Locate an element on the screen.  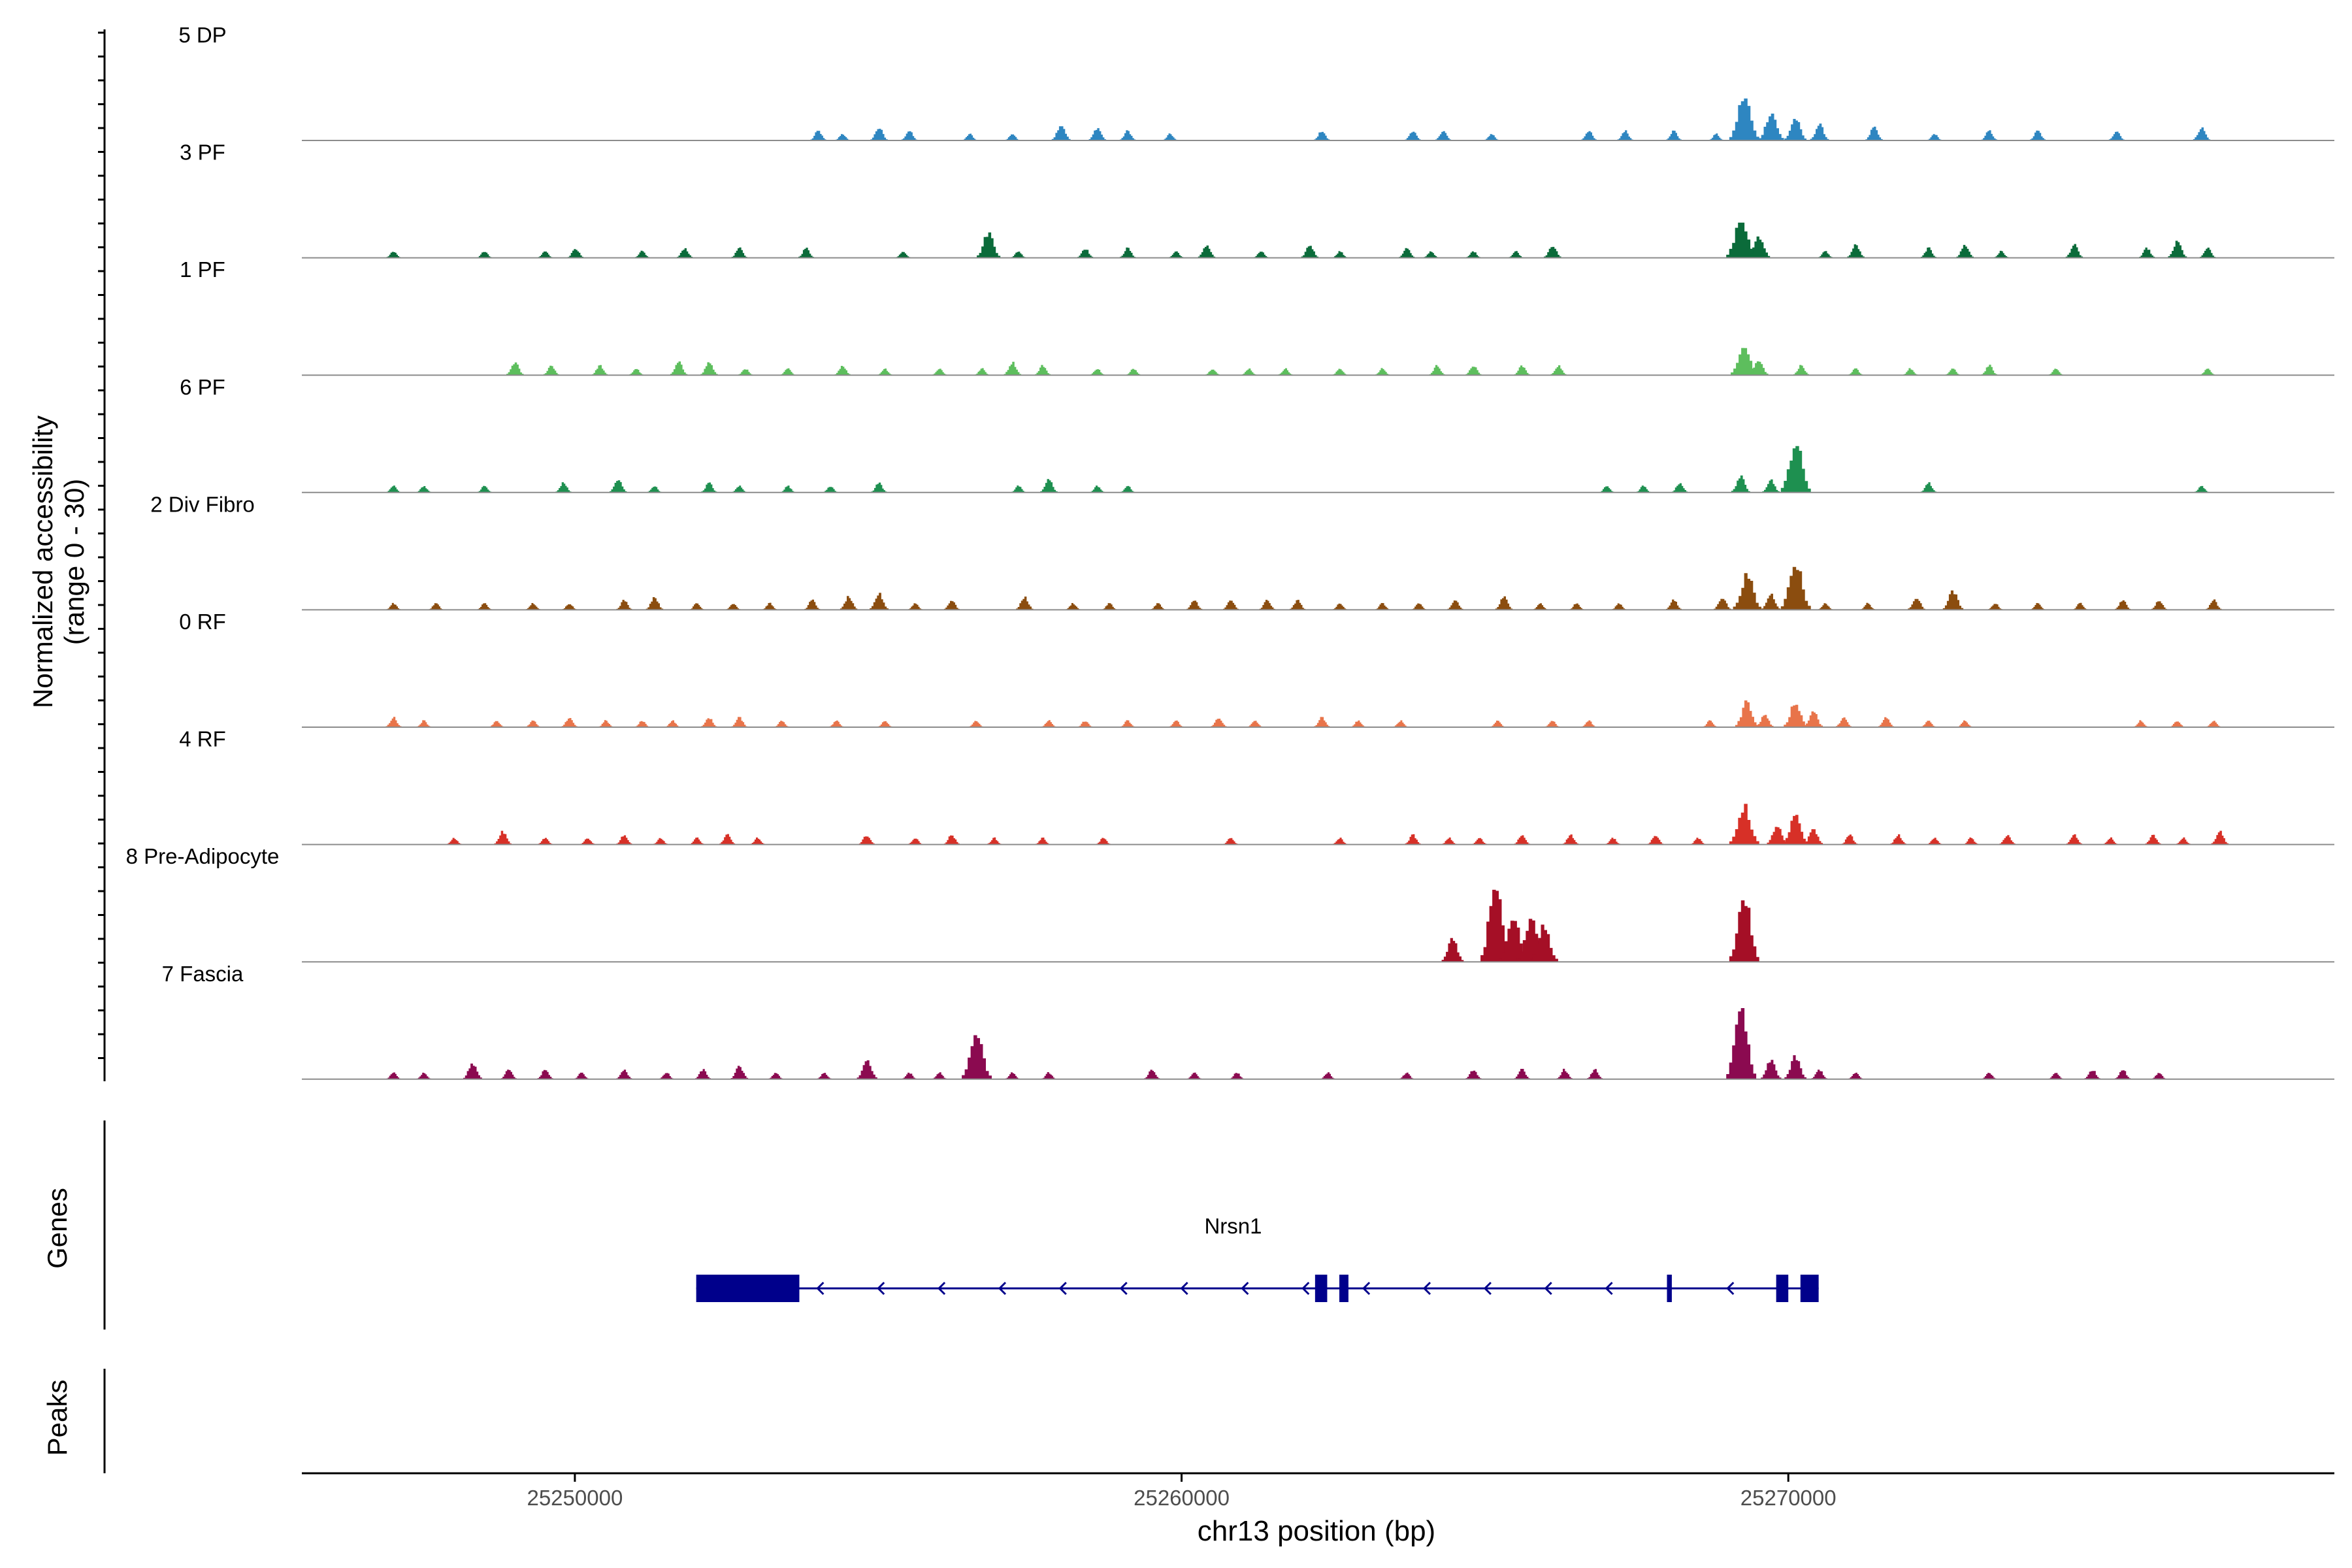
x-axis: 25250000 25260000 25270000 is located at coordinates (1318, 1491).